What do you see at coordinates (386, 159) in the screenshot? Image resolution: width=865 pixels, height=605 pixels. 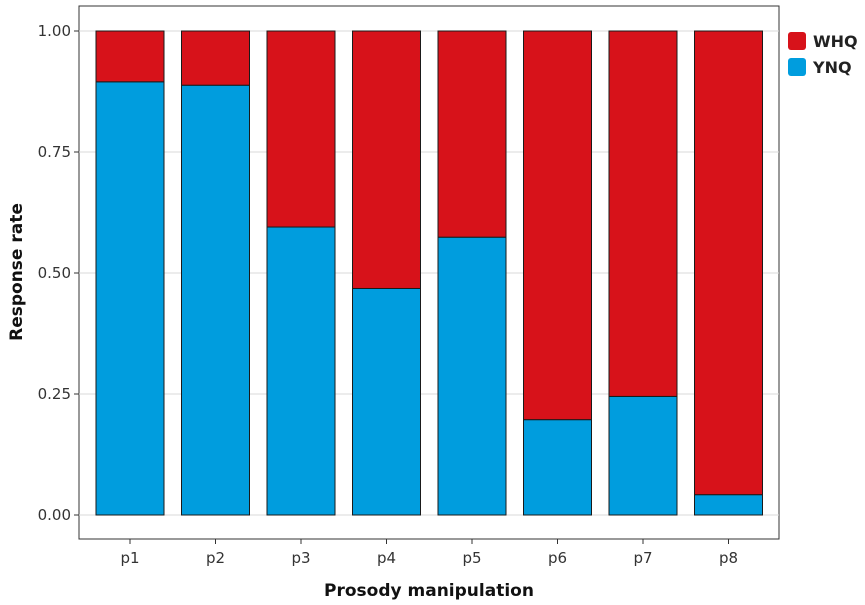 I see `bar-whq-p4` at bounding box center [386, 159].